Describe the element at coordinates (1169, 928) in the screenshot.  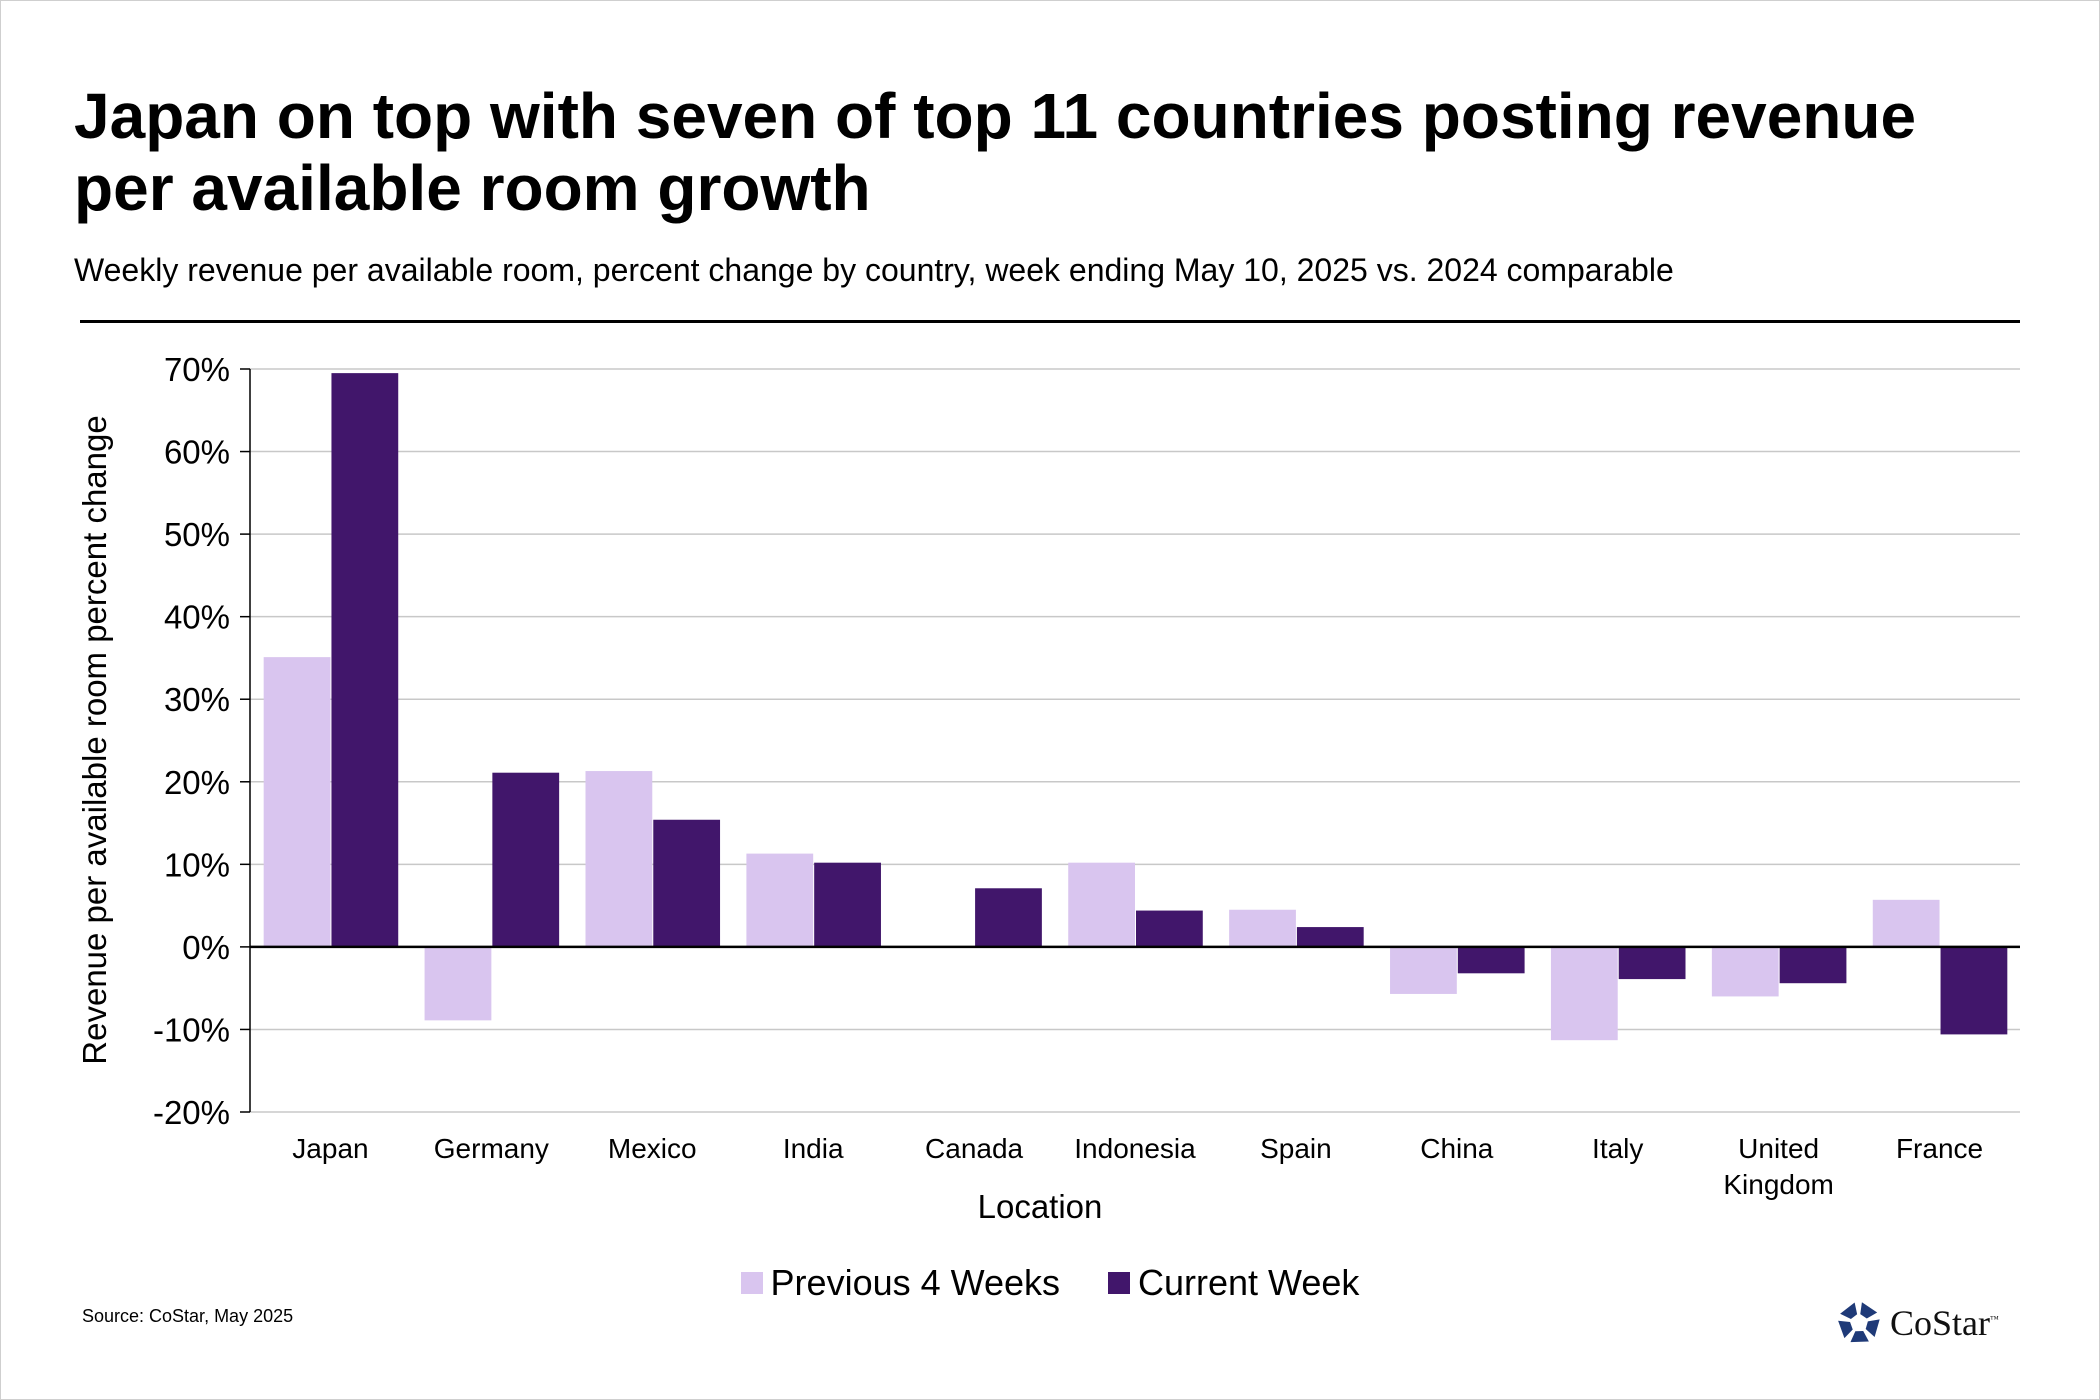
I see `bar-current-indonesia` at that location.